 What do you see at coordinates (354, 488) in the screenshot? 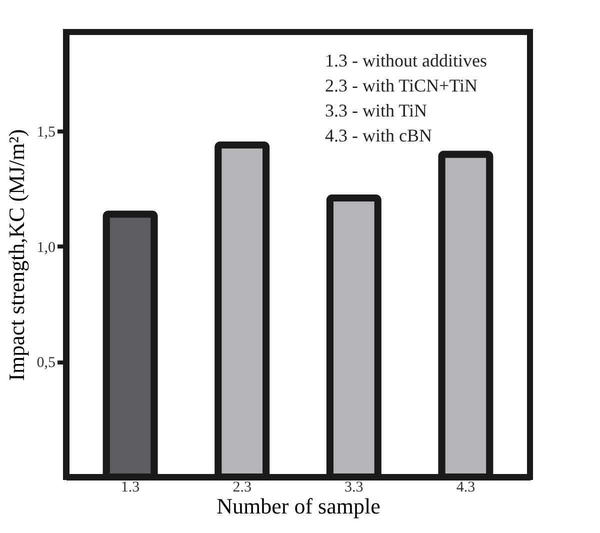
I see `x-tick-label: 3.3` at bounding box center [354, 488].